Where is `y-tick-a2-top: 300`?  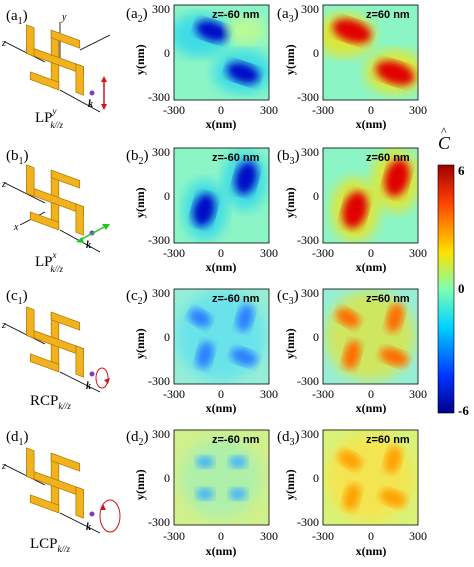 y-tick-a2-top: 300 is located at coordinates (161, 9).